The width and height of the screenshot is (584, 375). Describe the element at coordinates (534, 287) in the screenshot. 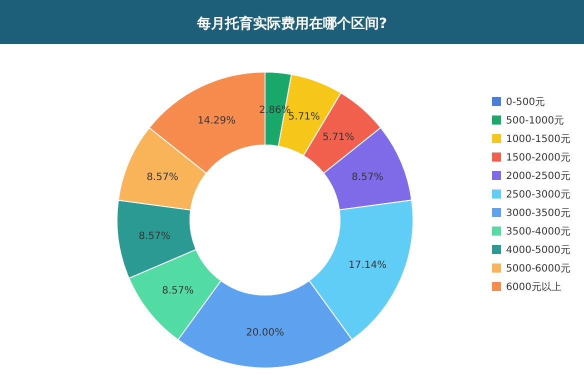

I see `legend-label: 6000元以上` at that location.